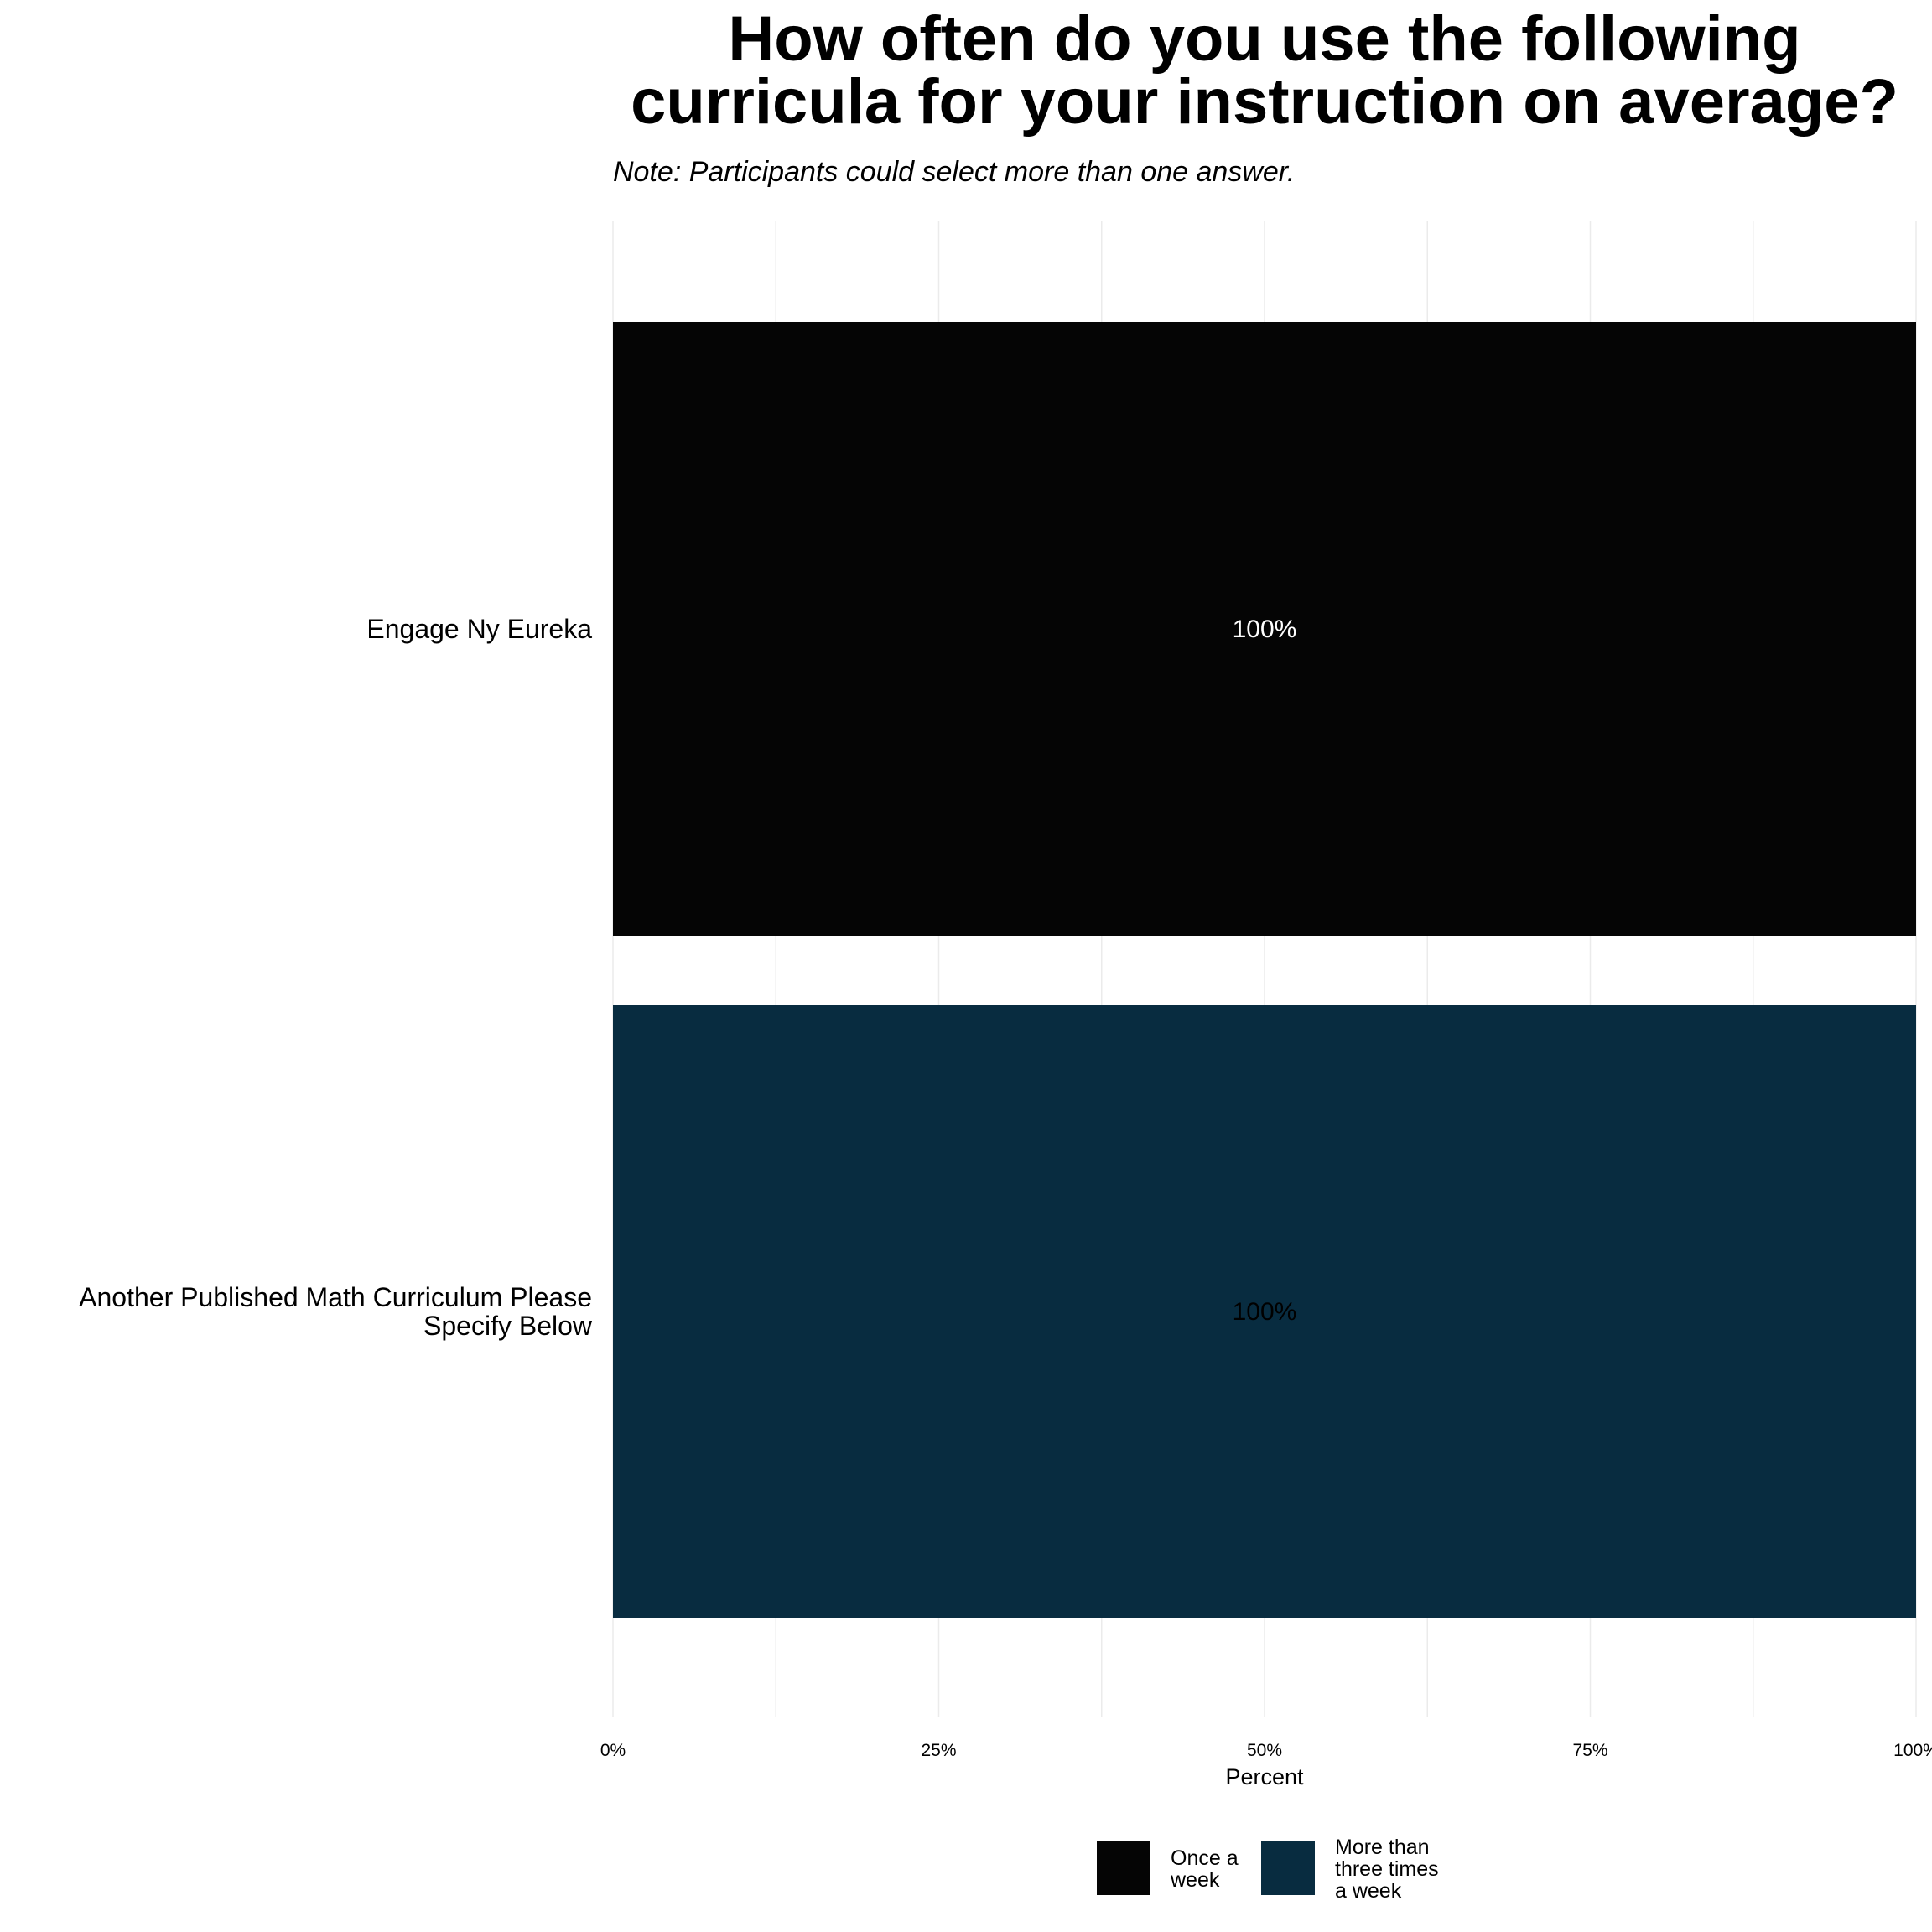  I want to click on x-axis-title: Percent, so click(1264, 1776).